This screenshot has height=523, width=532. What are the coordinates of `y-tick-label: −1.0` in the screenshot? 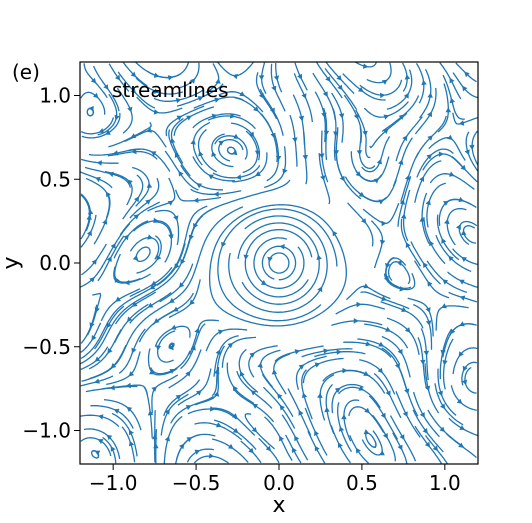 It's located at (46, 431).